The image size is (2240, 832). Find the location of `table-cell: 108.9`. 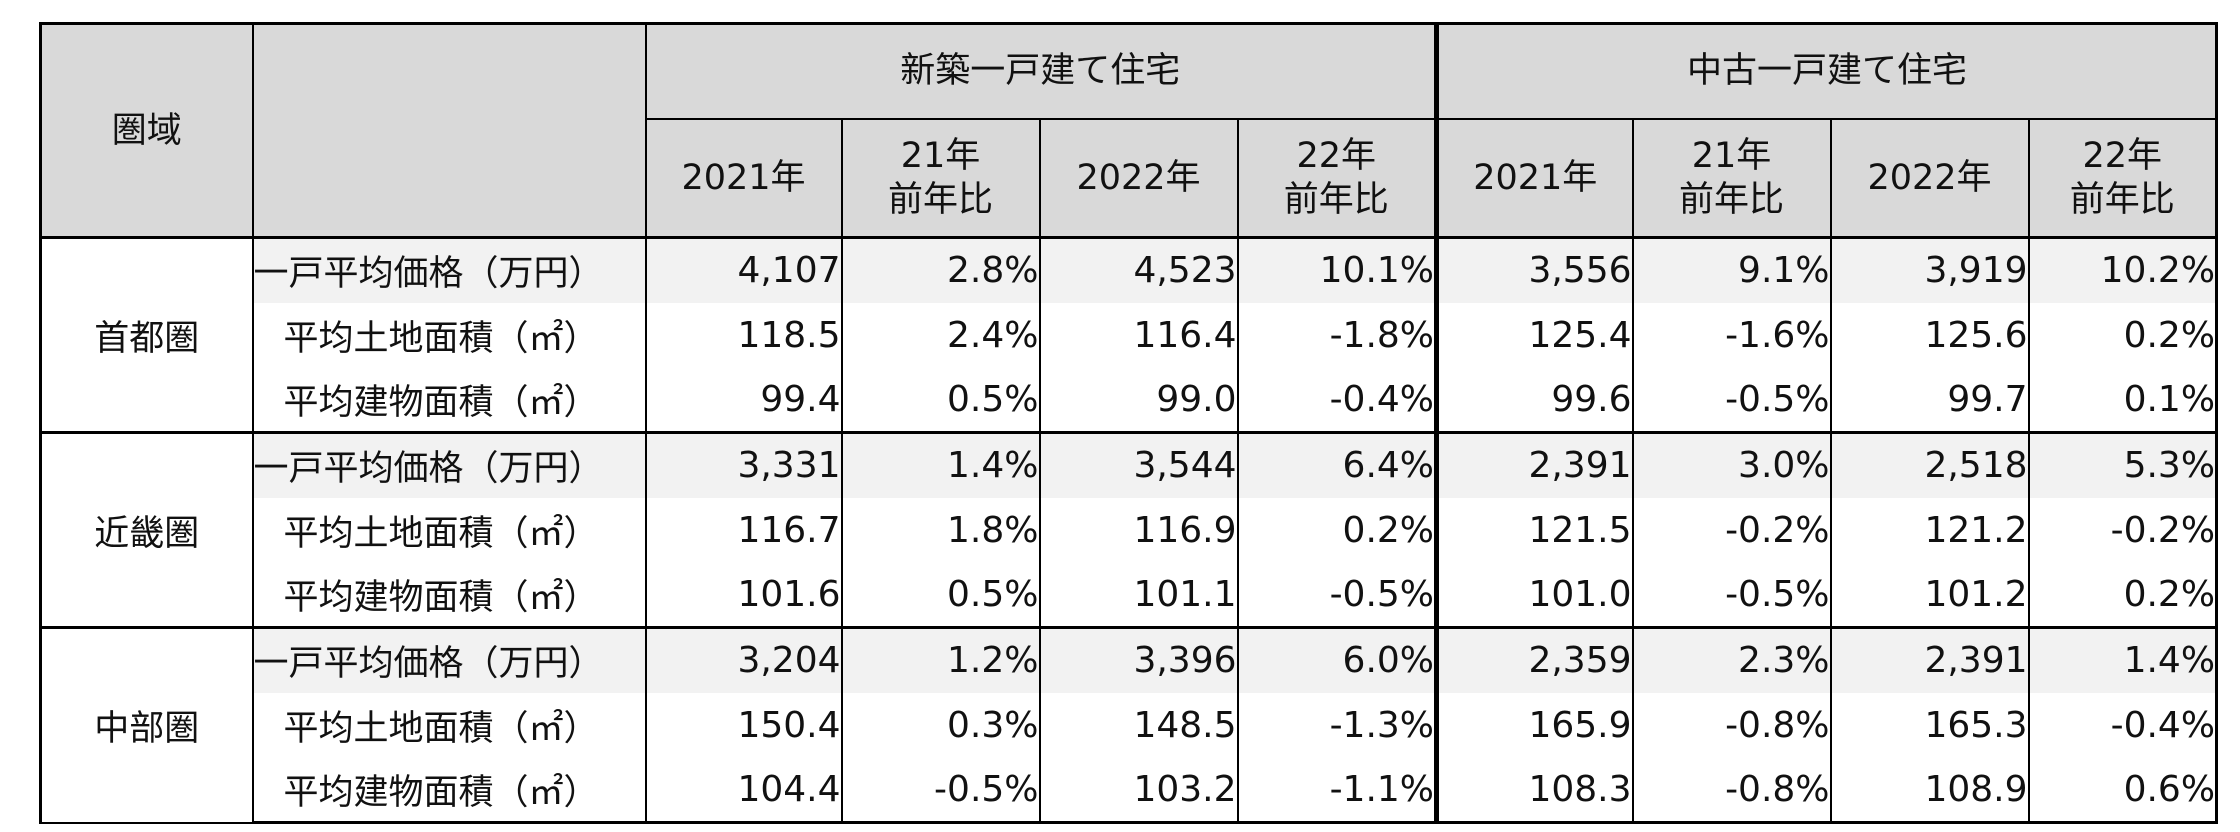

table-cell: 108.9 is located at coordinates (1929, 790).